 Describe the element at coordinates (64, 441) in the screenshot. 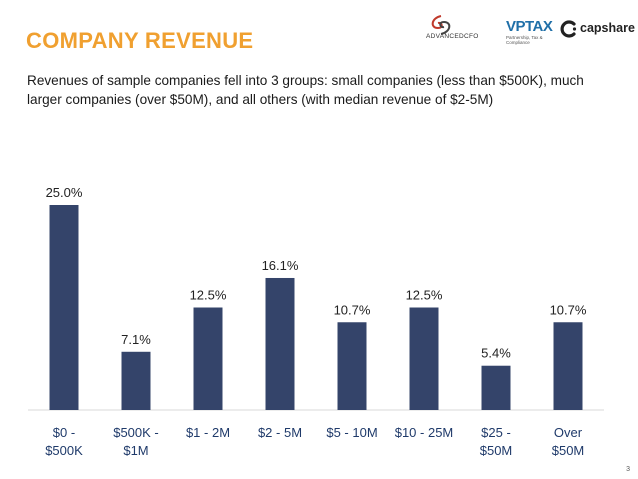

I see `x-tick-label-0: $0 - $500K` at that location.